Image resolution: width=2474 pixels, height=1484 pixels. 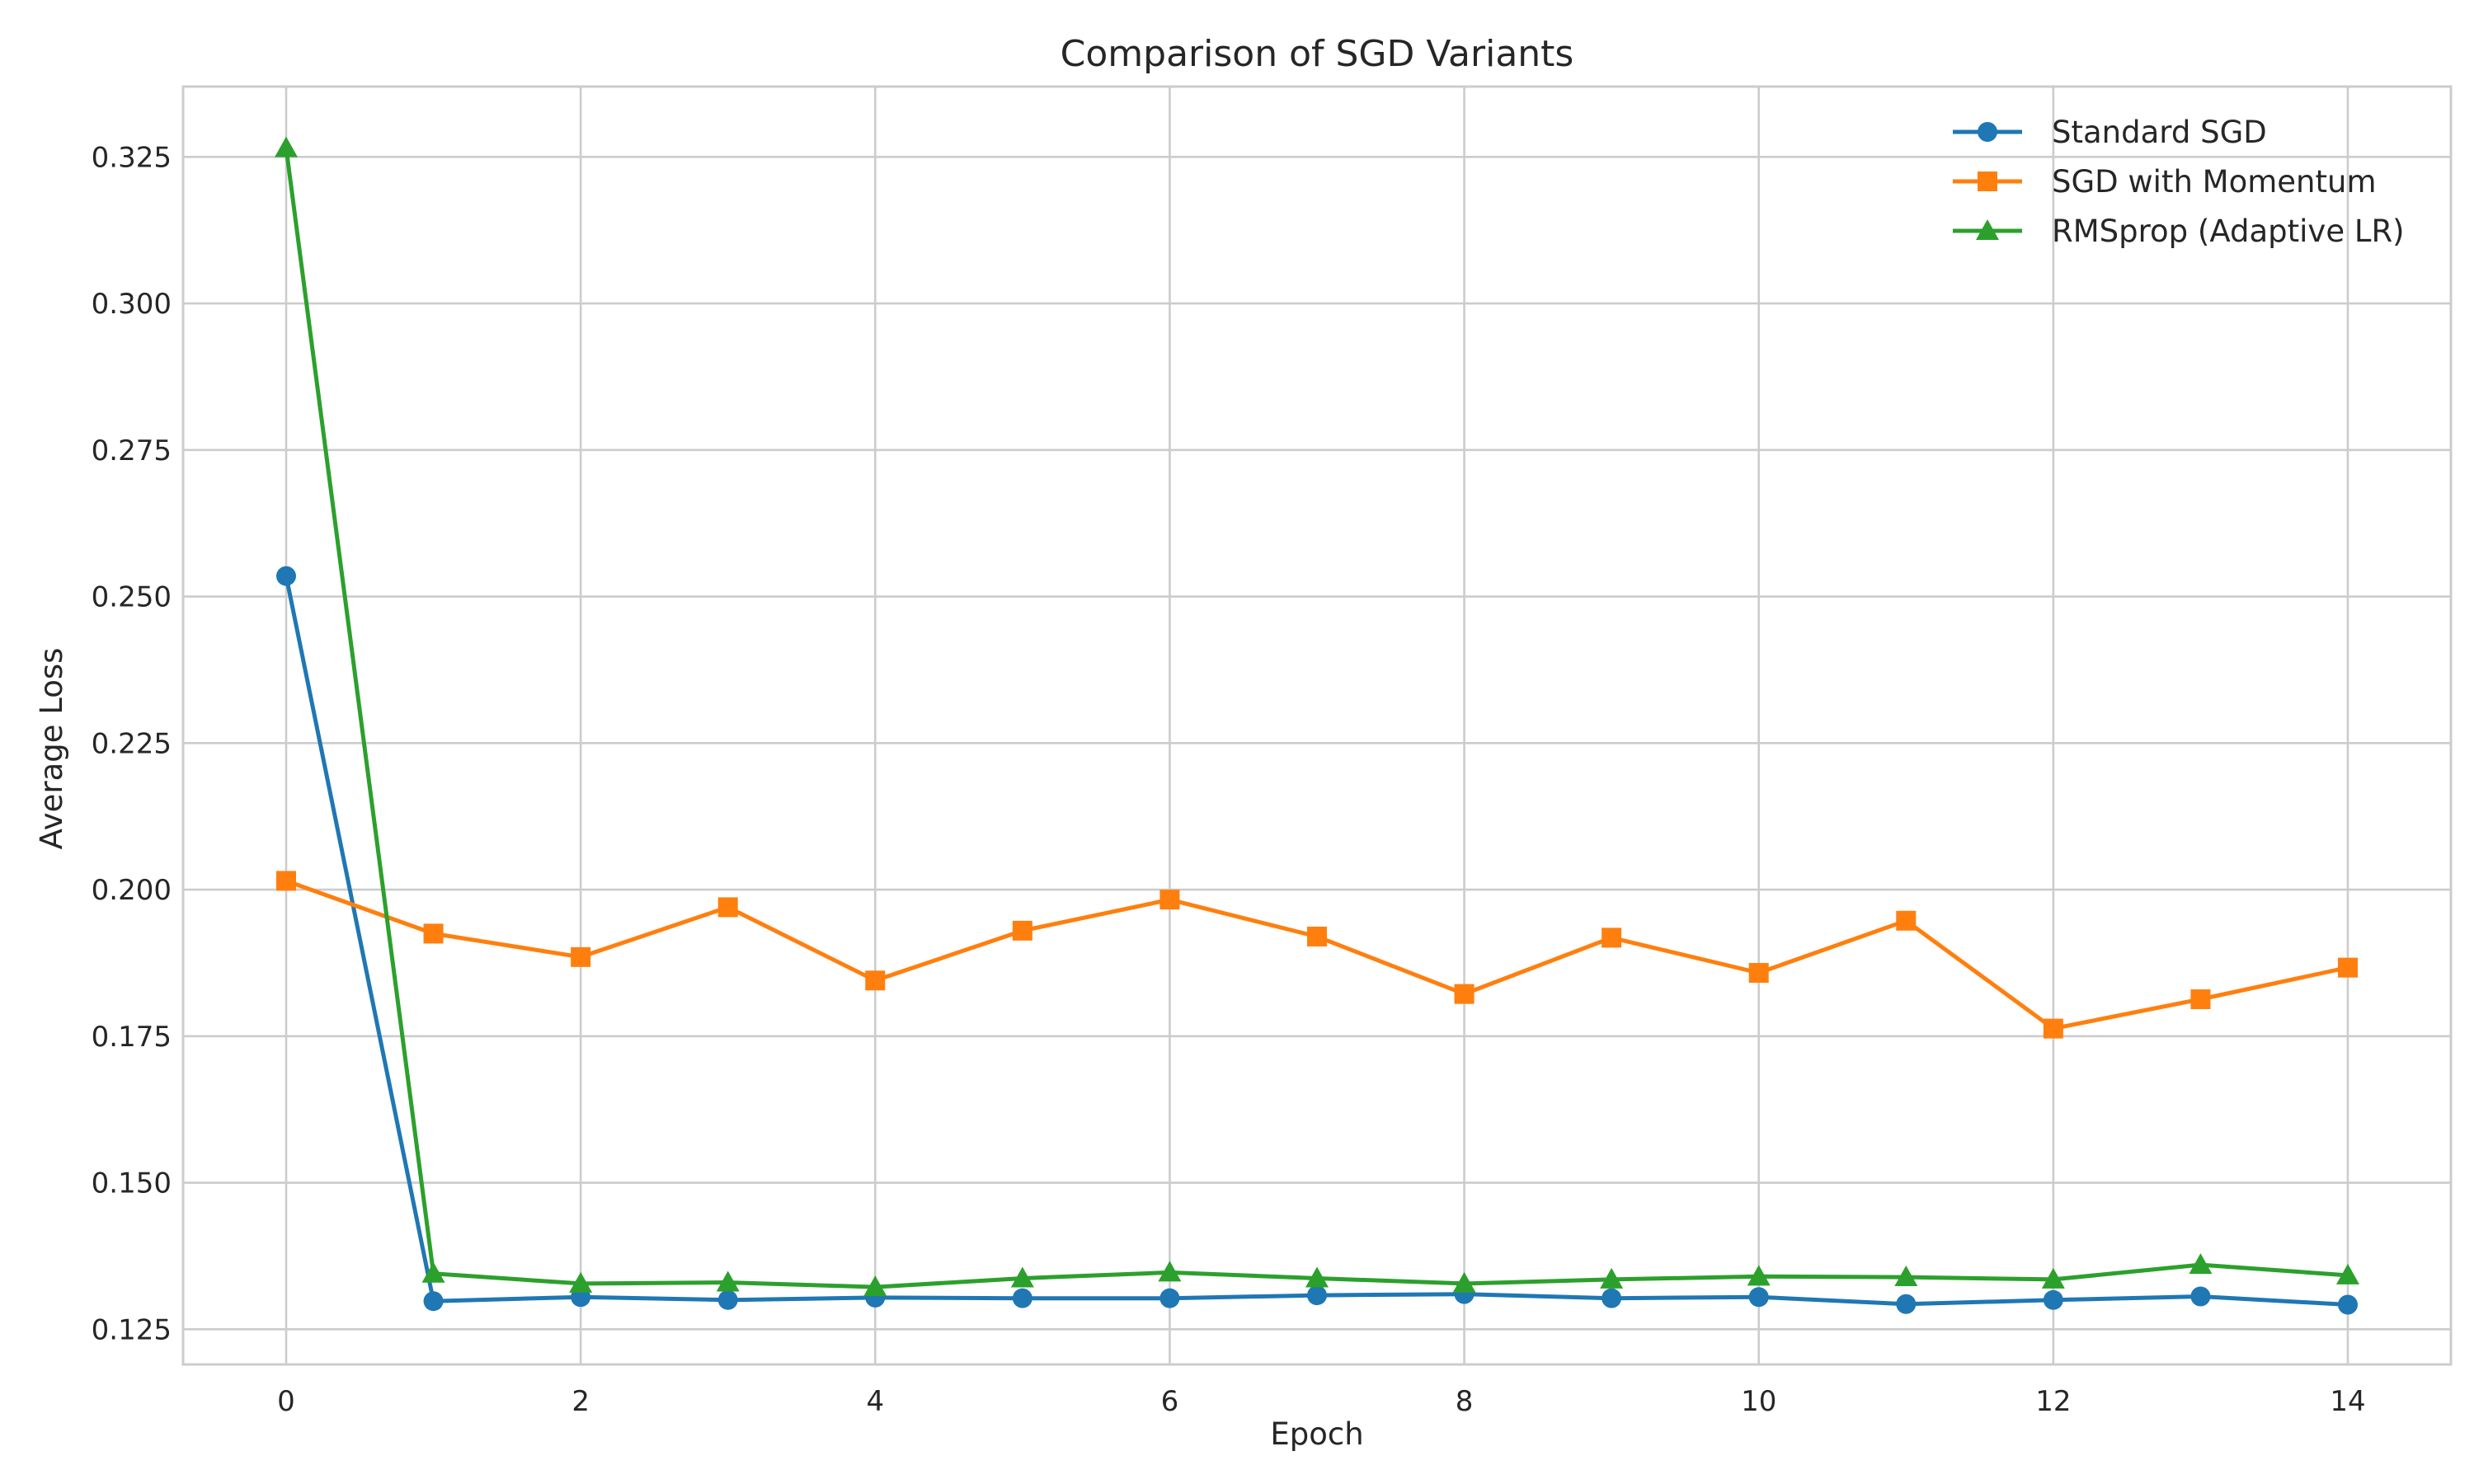 I want to click on y-tick-label: 0.175, so click(x=132, y=1037).